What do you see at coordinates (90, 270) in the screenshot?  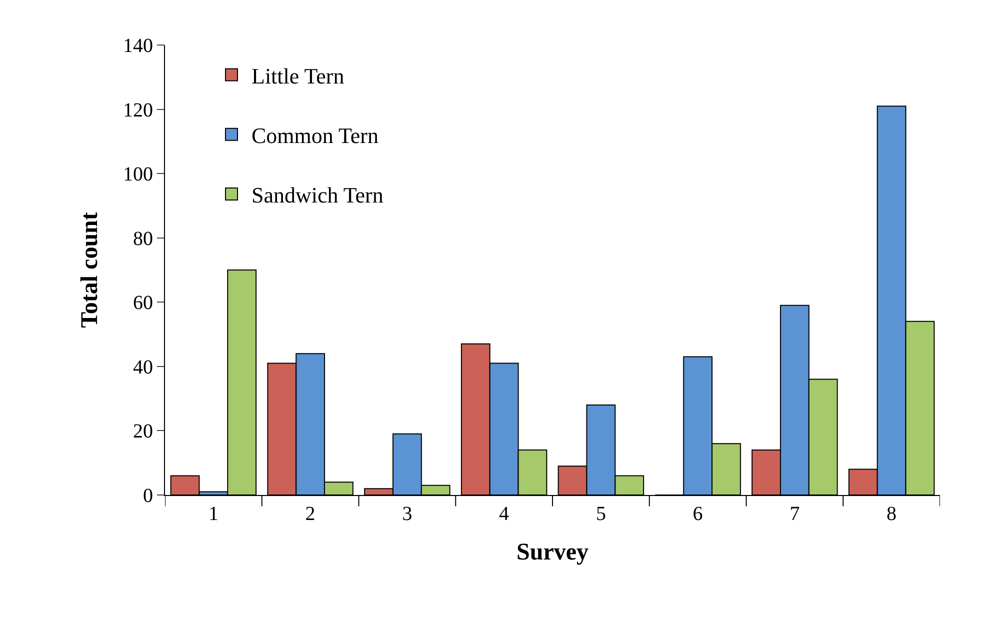 I see `y-axis-title: Total count` at bounding box center [90, 270].